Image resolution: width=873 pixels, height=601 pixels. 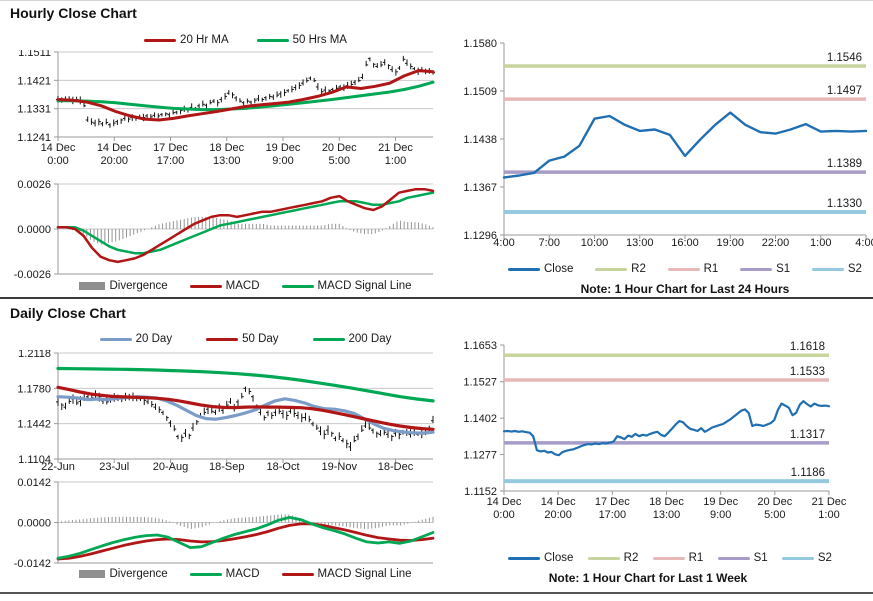 What do you see at coordinates (648, 578) in the screenshot?
I see `weekly-note: Note: 1 Hour Chart for Last 1 Week` at bounding box center [648, 578].